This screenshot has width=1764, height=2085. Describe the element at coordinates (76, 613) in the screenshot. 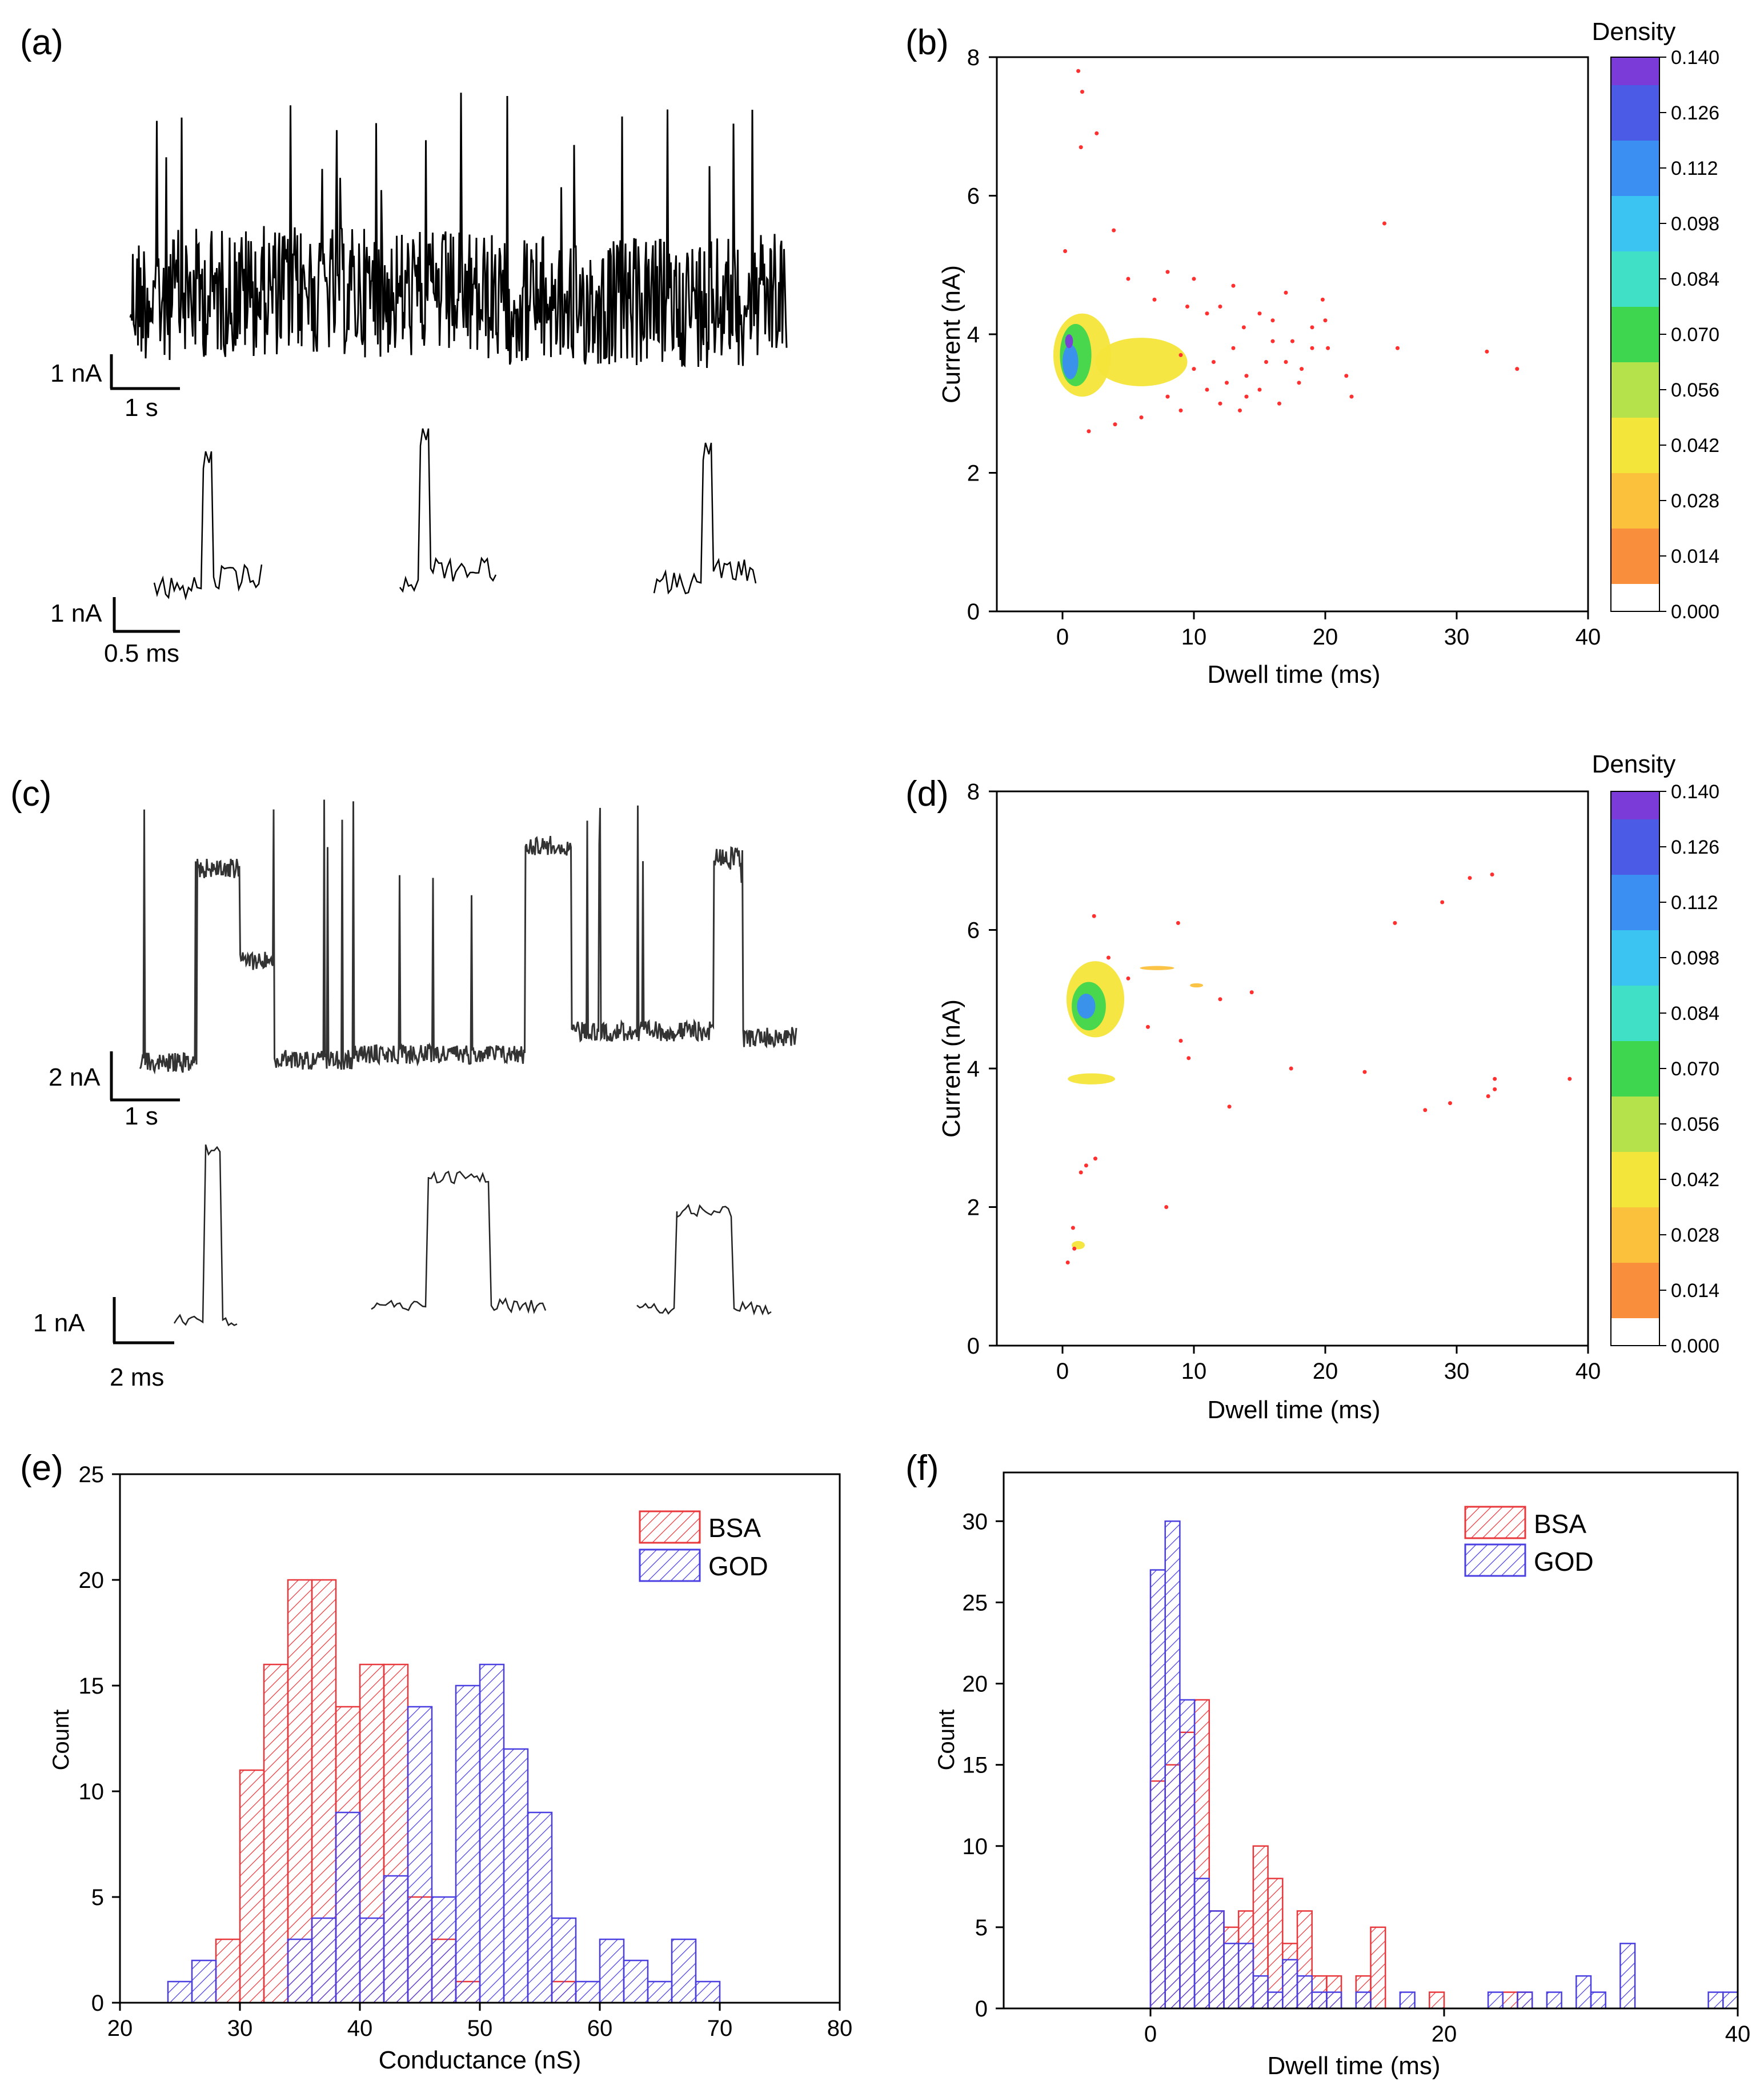

I see `scalebar-a-events-current-label: 1 nA` at that location.